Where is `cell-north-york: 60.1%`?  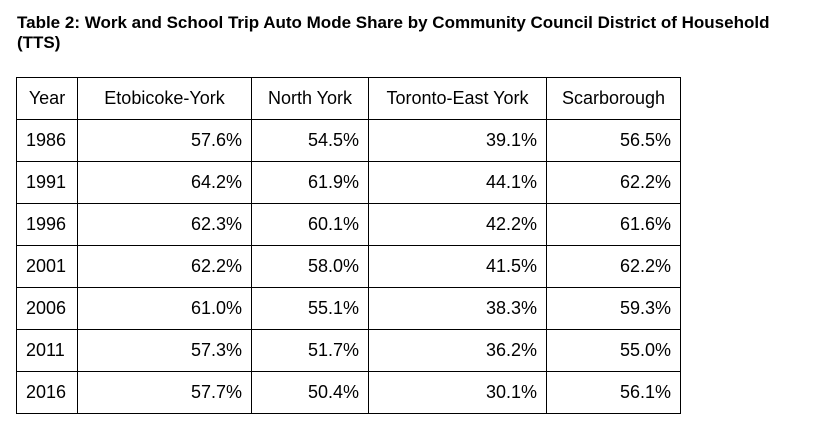 cell-north-york: 60.1% is located at coordinates (310, 224).